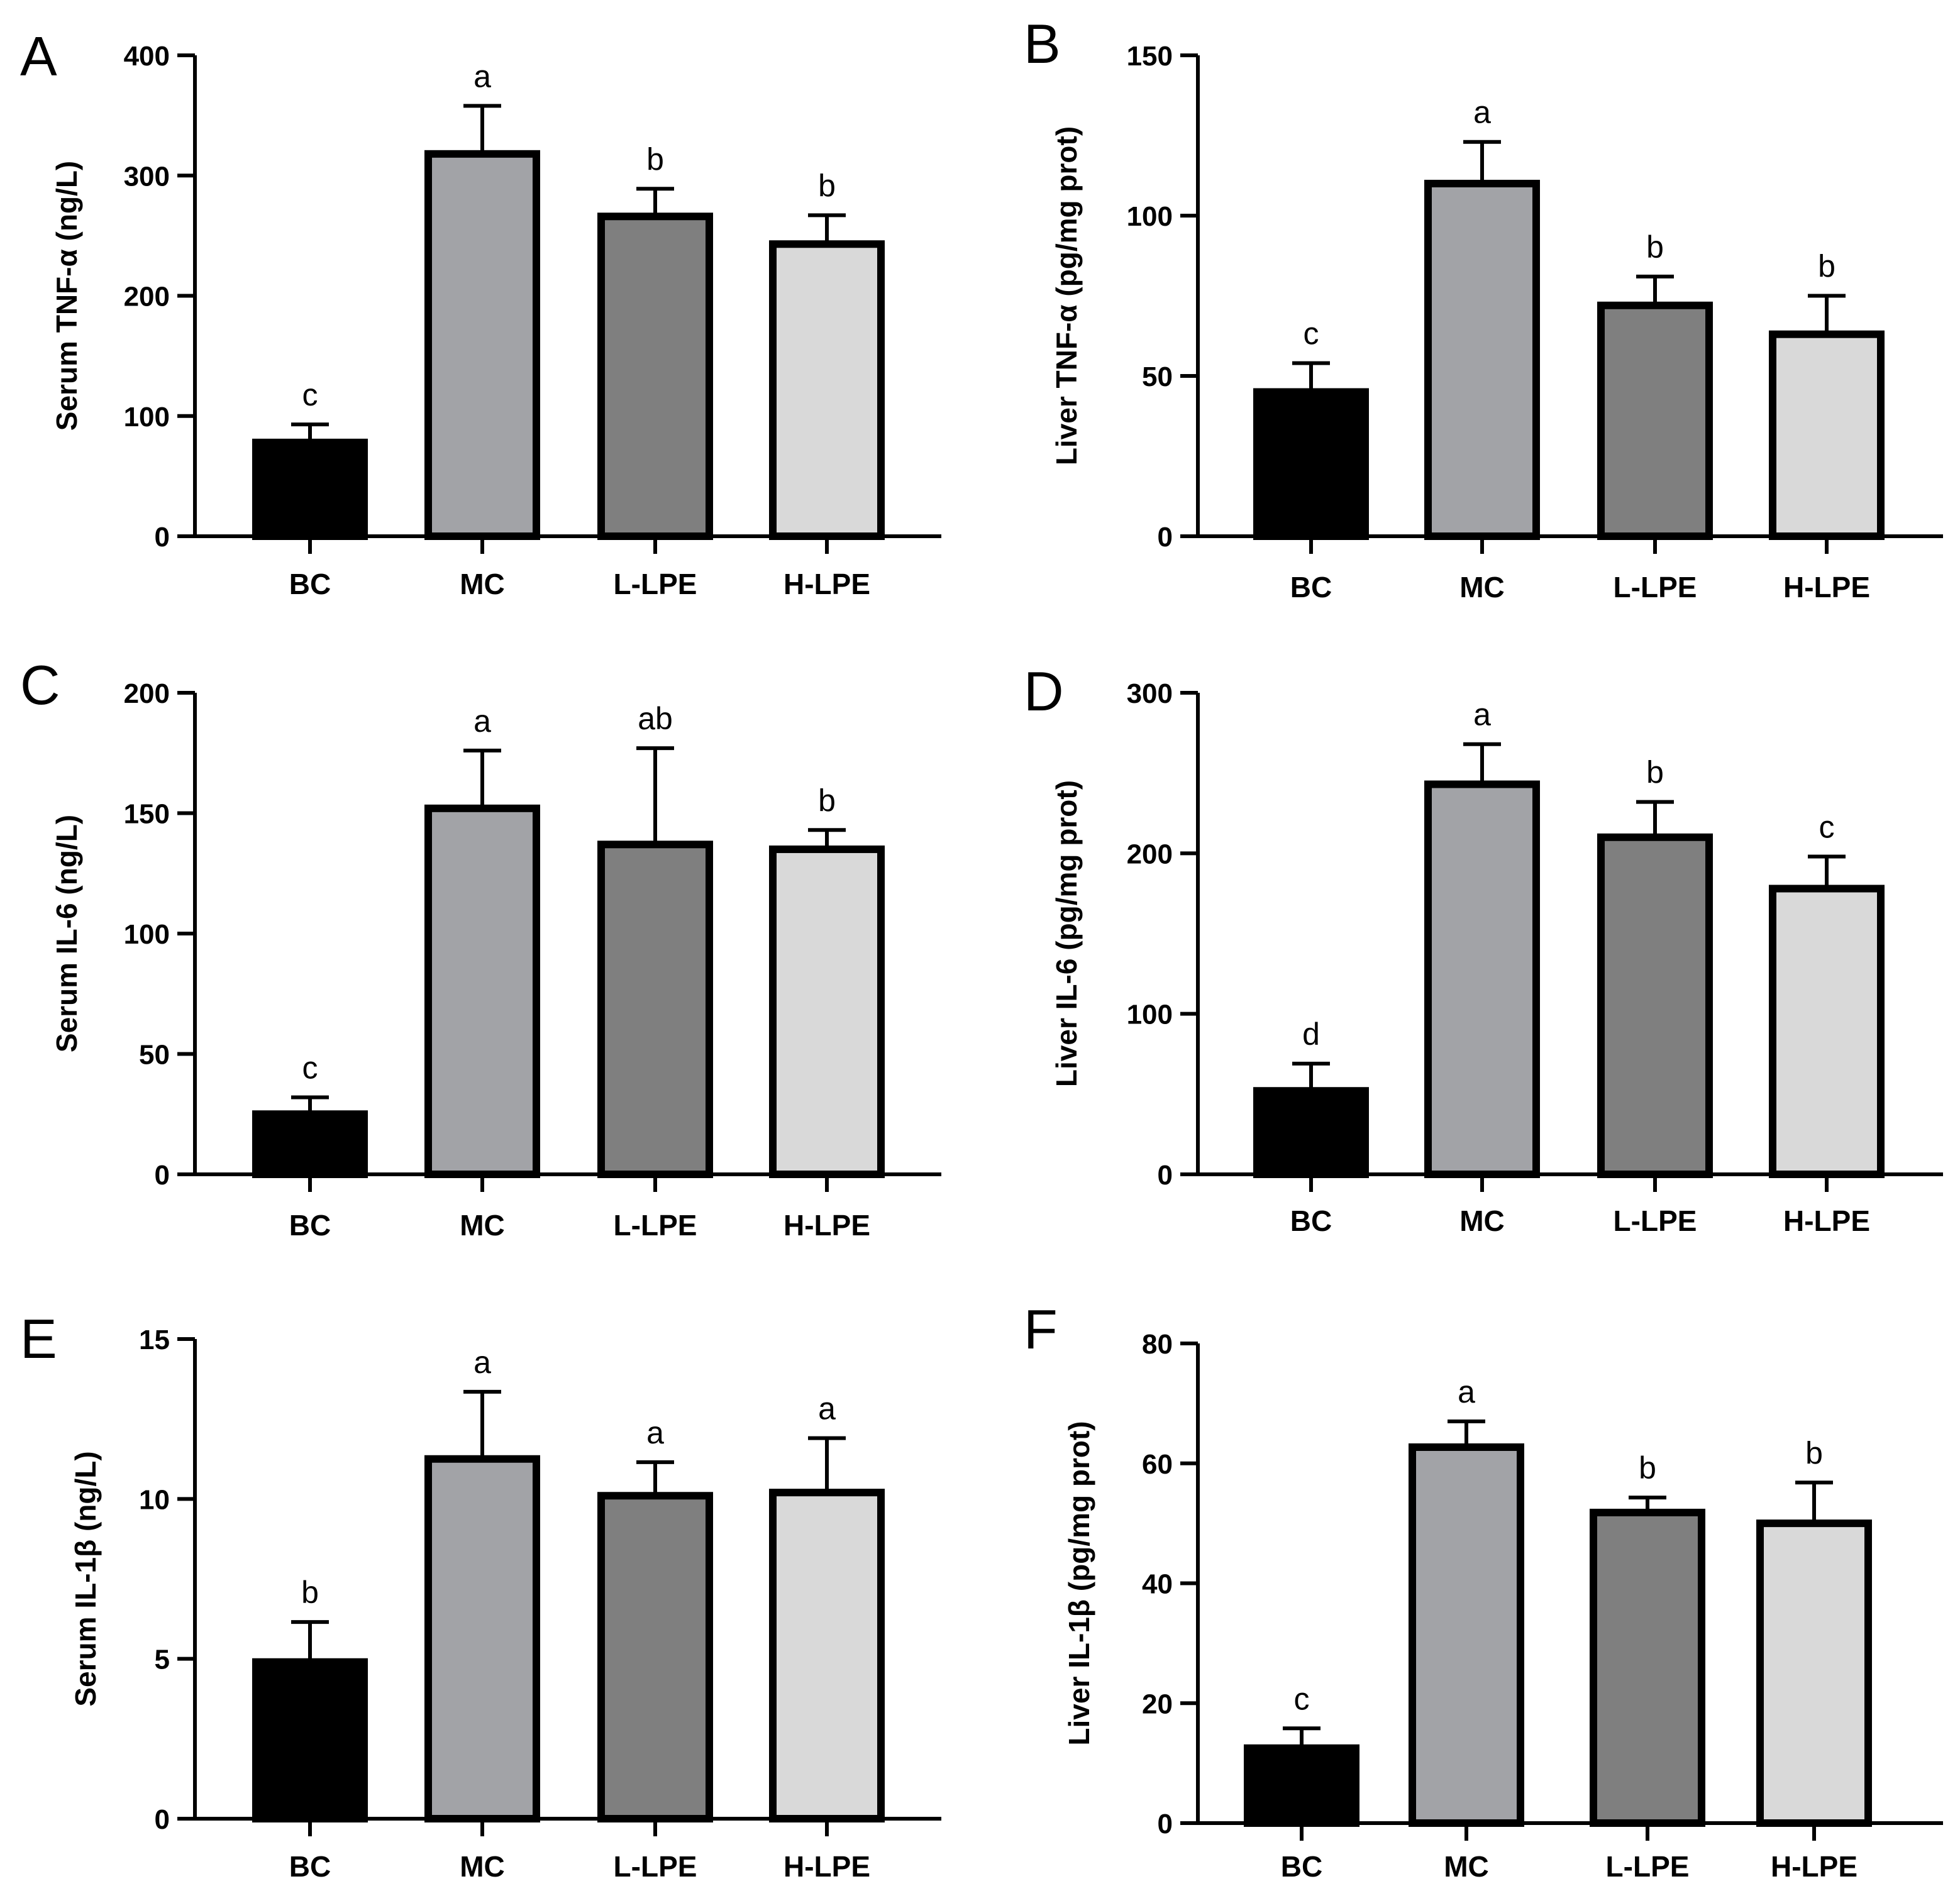 Image resolution: width=1960 pixels, height=1891 pixels. Describe the element at coordinates (1311, 1133) in the screenshot. I see `panel-d-bar-bc` at that location.